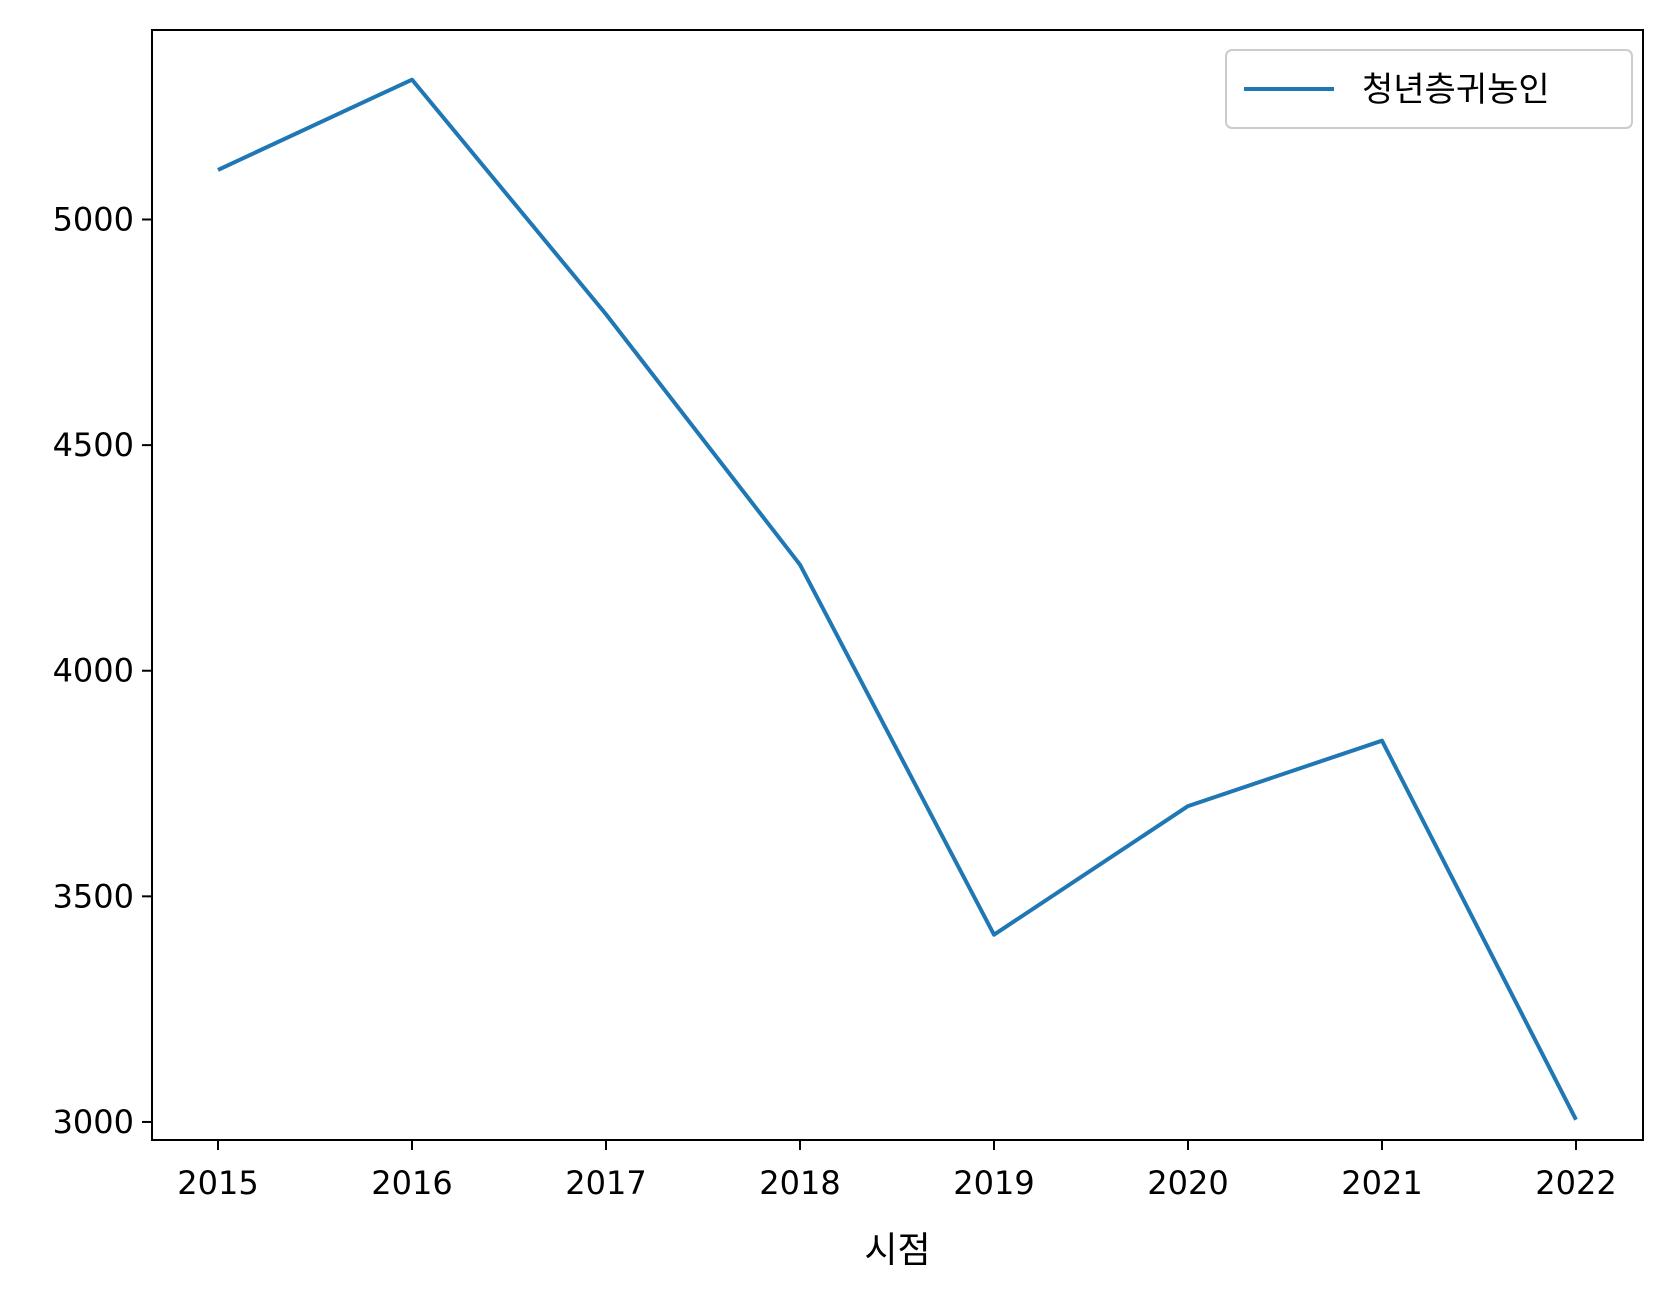 Image resolution: width=1669 pixels, height=1298 pixels. What do you see at coordinates (1456, 90) in the screenshot?
I see `legend-entry-label: 청년층귀농인` at bounding box center [1456, 90].